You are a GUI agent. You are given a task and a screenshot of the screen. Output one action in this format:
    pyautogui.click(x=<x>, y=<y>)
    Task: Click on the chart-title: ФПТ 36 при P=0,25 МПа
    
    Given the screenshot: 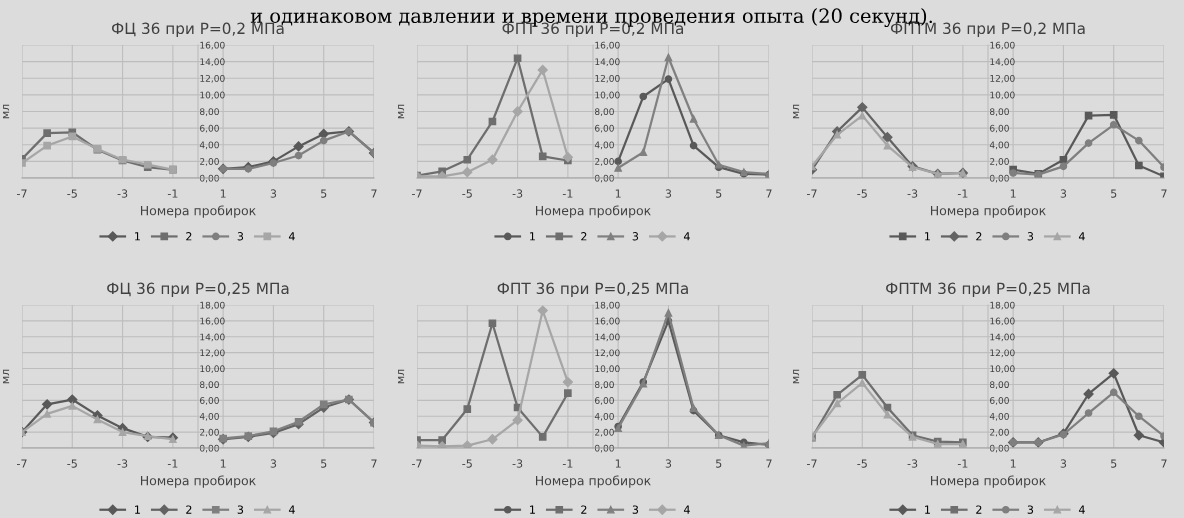 What is the action you would take?
    pyautogui.click(x=592, y=290)
    